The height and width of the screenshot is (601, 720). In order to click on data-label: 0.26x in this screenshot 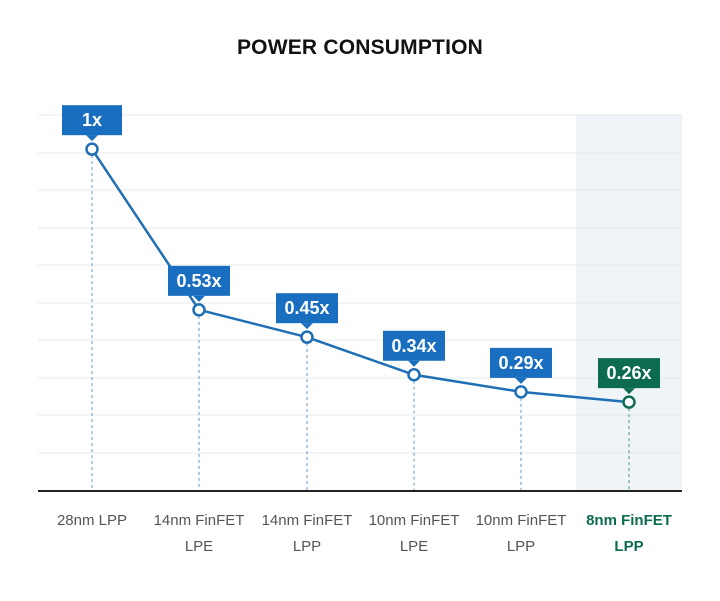, I will do `click(628, 373)`.